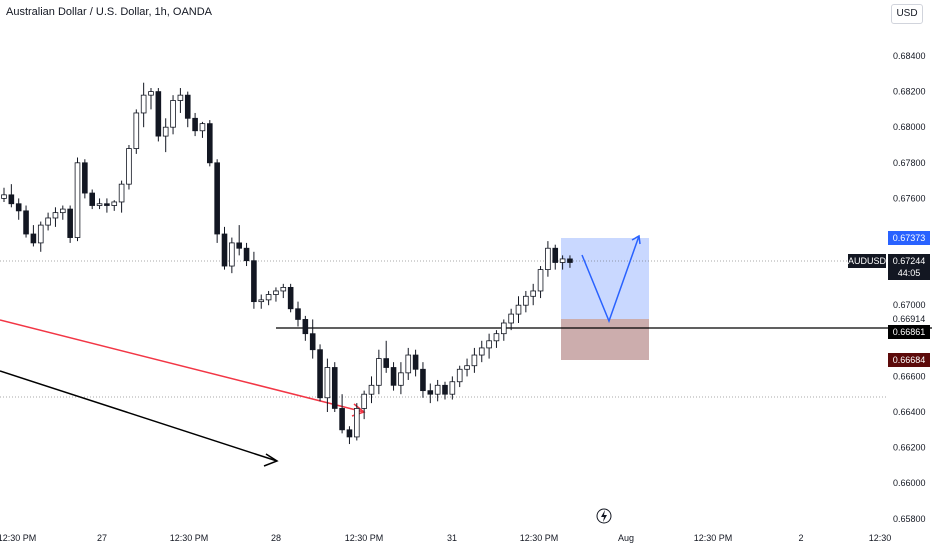  Describe the element at coordinates (139, 416) in the screenshot. I see `black-trend-arrow` at that location.